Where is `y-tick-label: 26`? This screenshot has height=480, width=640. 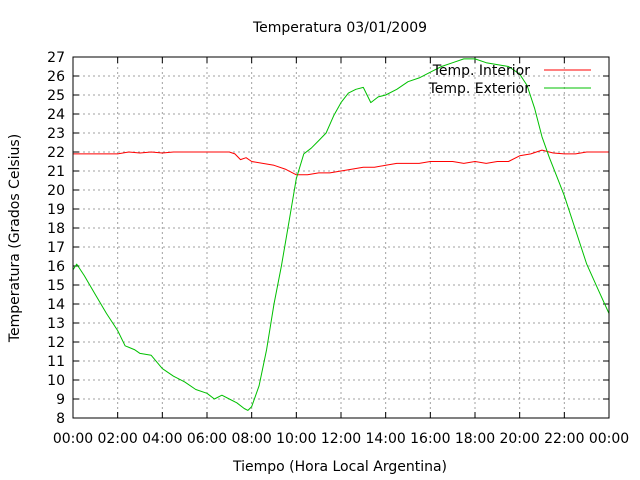
y-tick-label: 26 is located at coordinates (56, 77).